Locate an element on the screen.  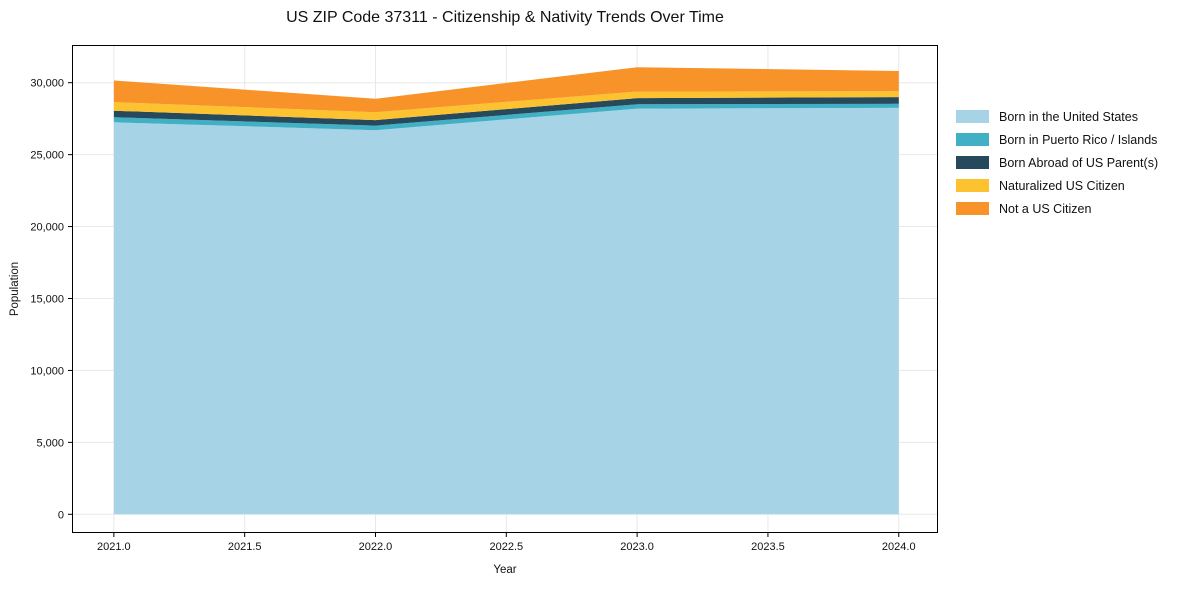
legend-label: Not a US Citizen is located at coordinates (1045, 208).